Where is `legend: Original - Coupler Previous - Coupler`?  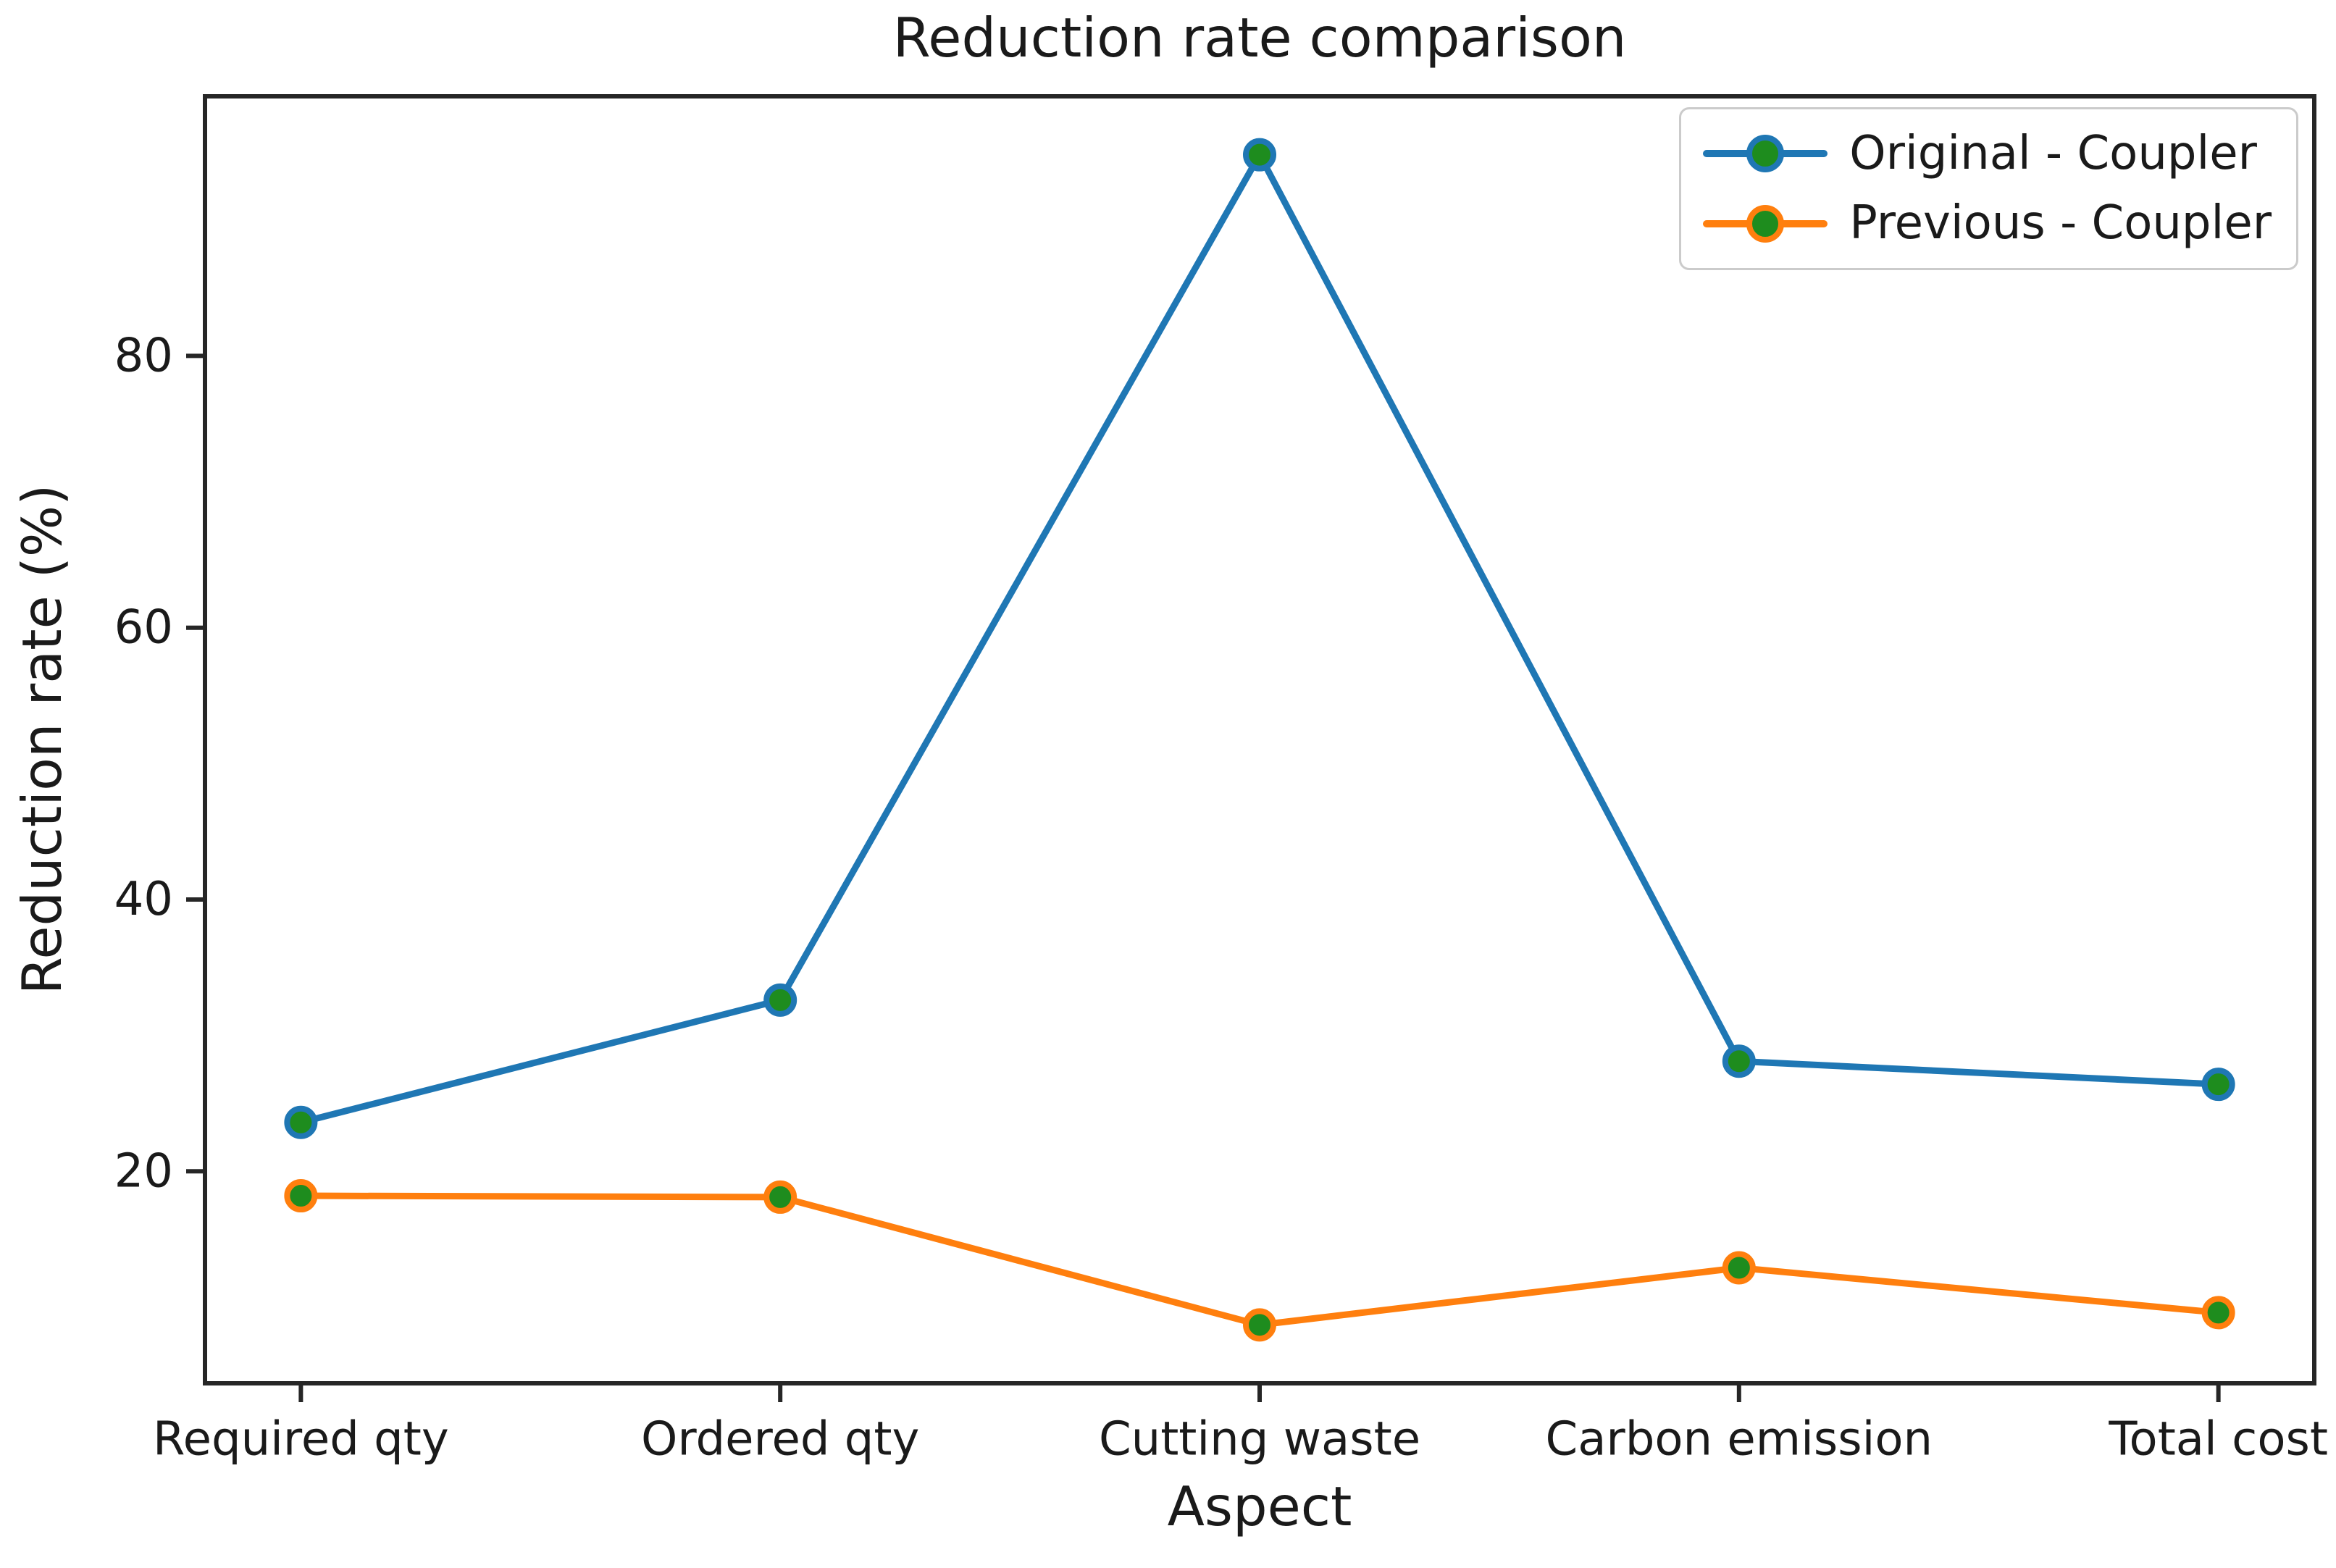
legend: Original - Coupler Previous - Coupler is located at coordinates (1988, 188).